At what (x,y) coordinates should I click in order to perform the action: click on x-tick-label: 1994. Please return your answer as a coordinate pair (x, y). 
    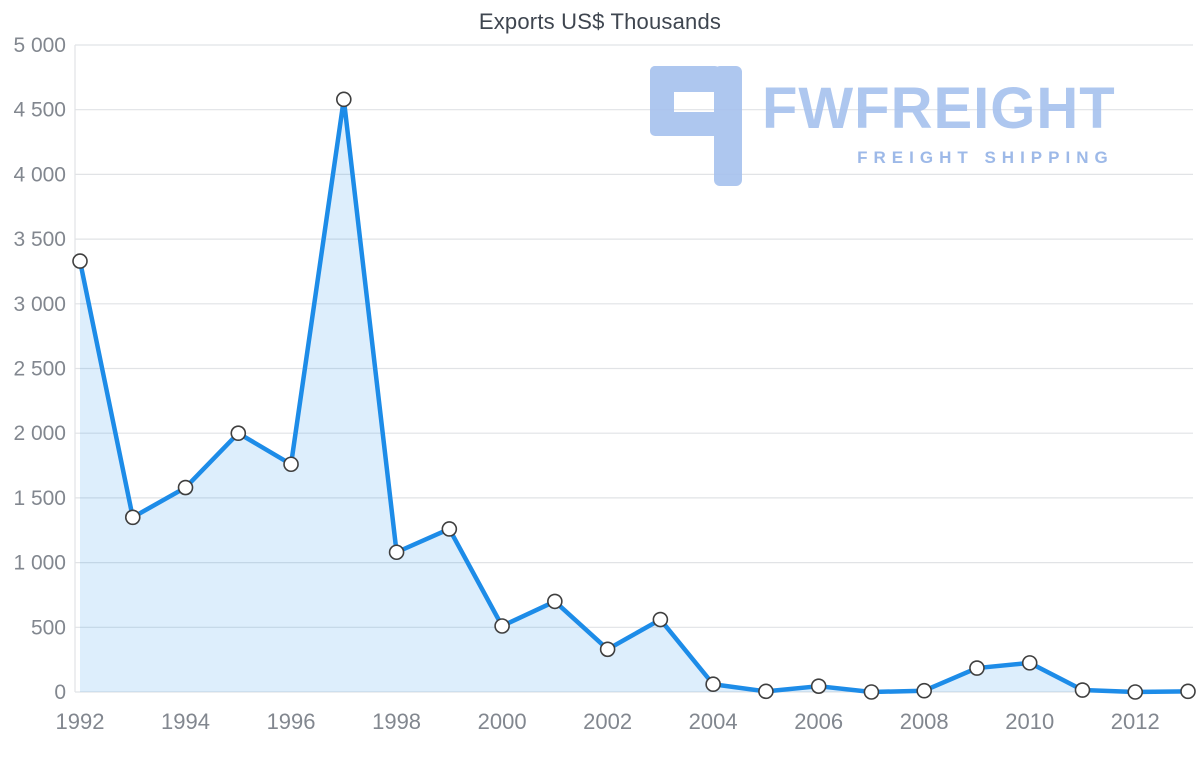
    Looking at the image, I should click on (185, 721).